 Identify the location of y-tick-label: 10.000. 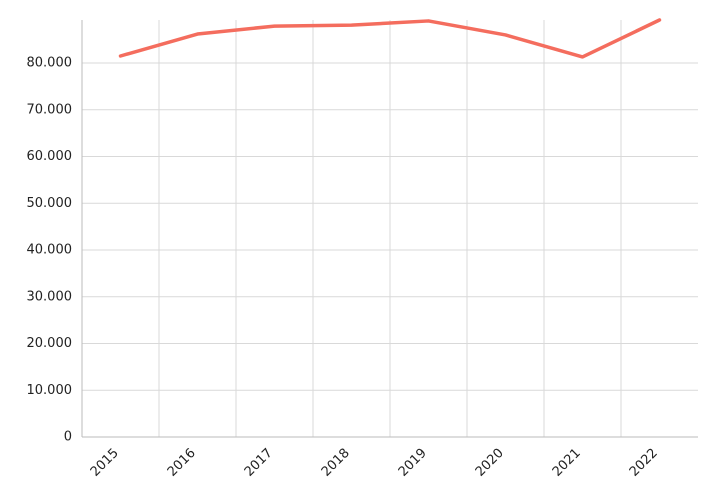
(50, 390).